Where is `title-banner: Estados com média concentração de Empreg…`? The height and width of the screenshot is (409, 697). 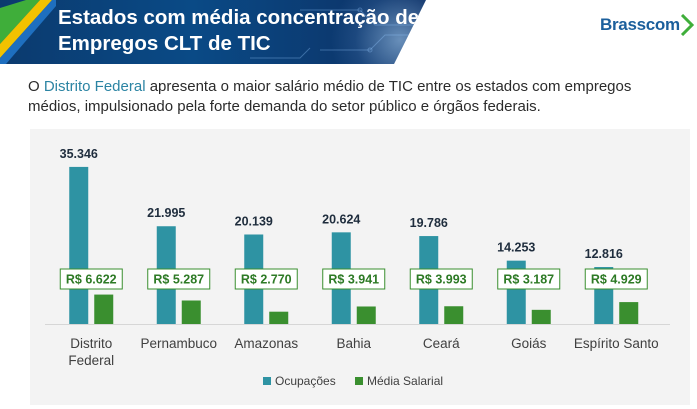
title-banner: Estados com média concentração de Empreg… is located at coordinates (213, 32).